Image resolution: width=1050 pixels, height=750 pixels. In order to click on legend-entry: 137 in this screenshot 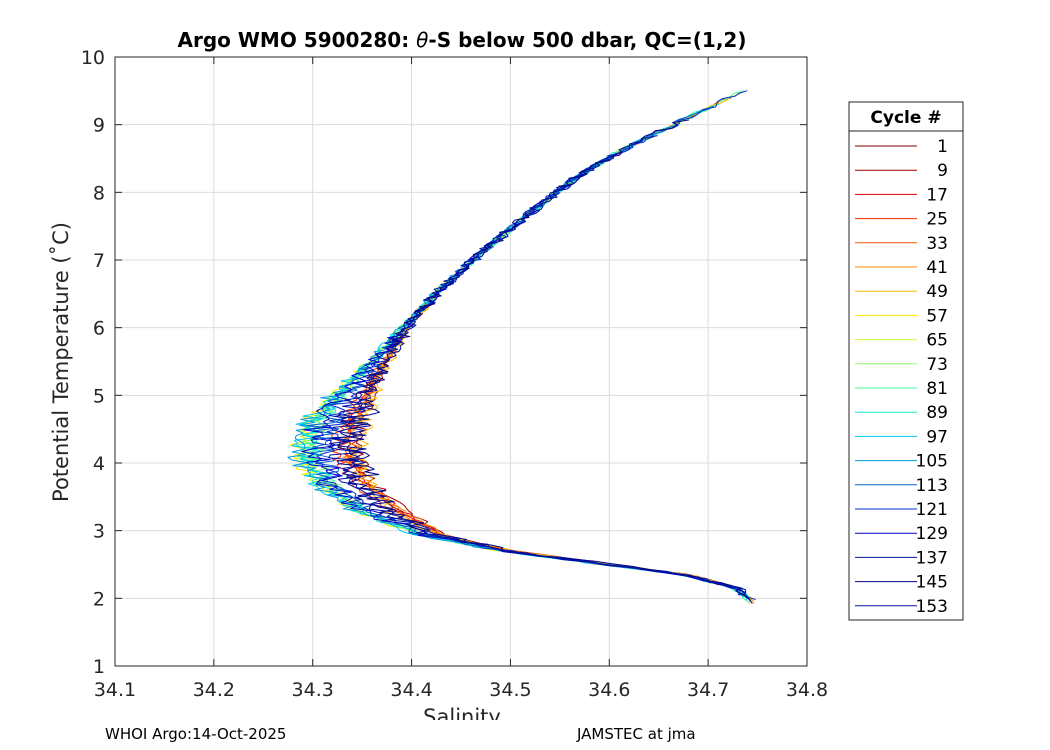, I will do `click(901, 558)`.